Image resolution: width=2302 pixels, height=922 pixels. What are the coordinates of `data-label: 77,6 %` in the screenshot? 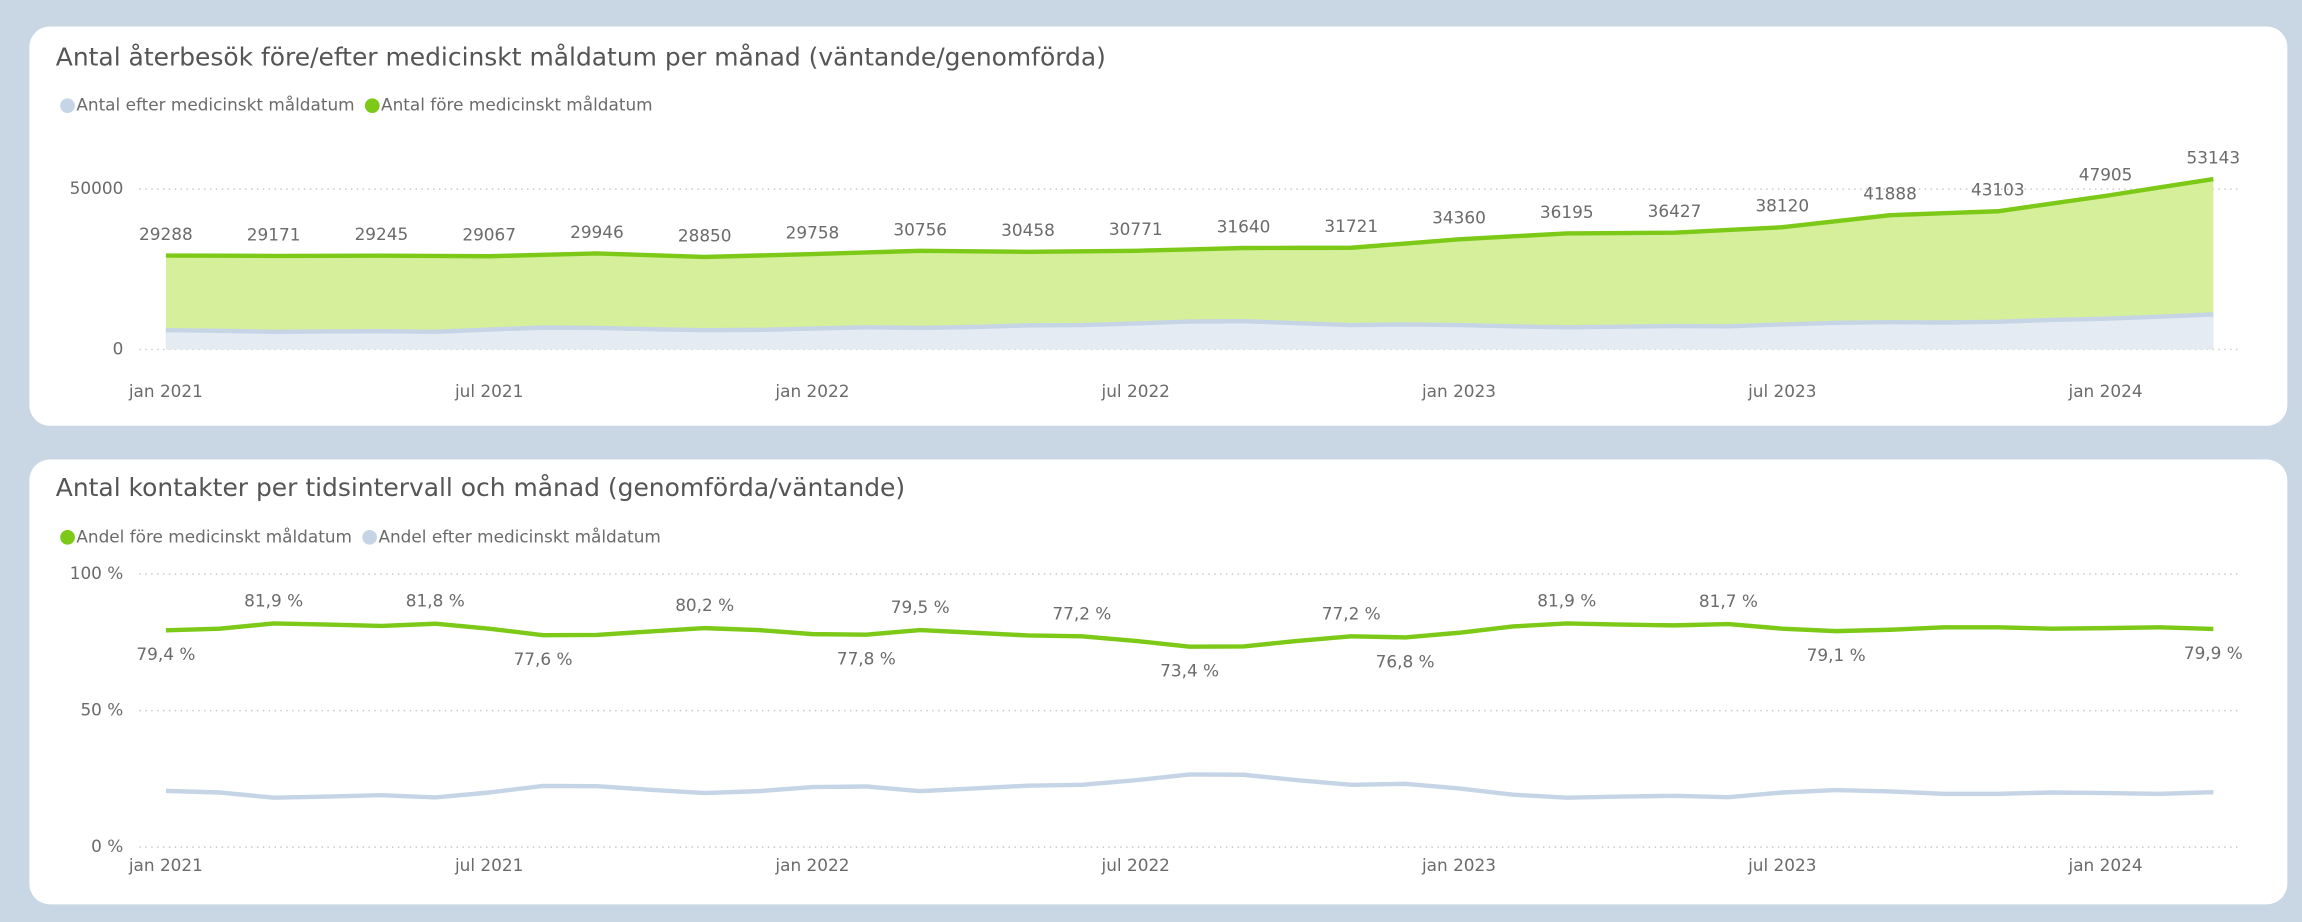 It's located at (543, 659).